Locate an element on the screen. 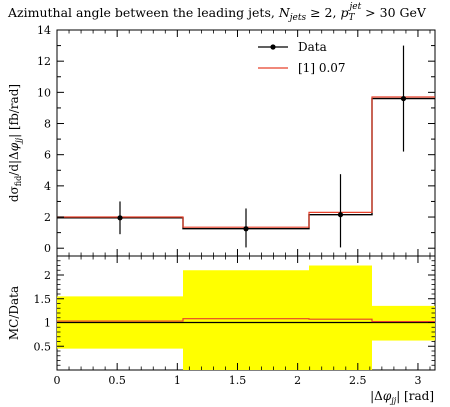 Image resolution: width=450 pixels, height=407 pixels. ratio-step-mc is located at coordinates (246, 320).